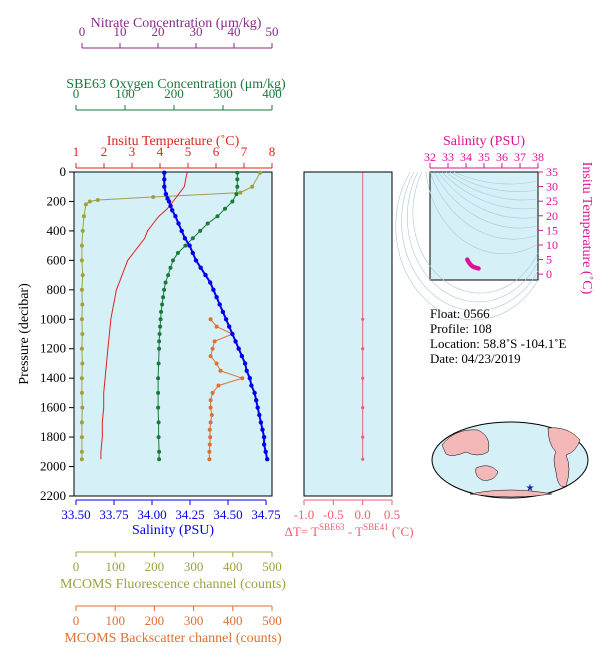  I want to click on temperature-tick-label: 6, so click(216, 151).